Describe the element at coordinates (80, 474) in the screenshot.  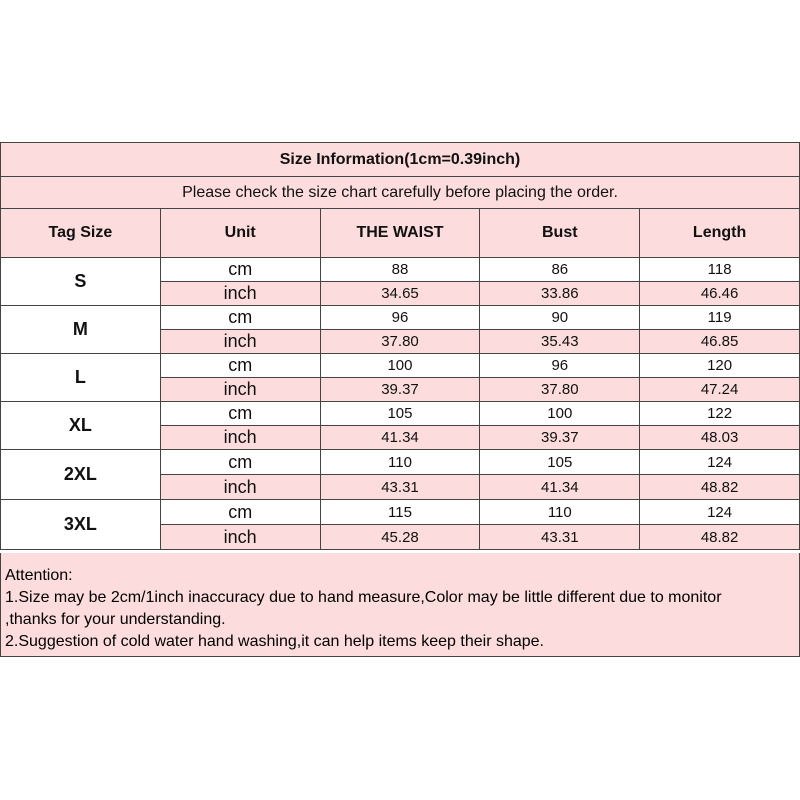
I see `tag-size: 2XL` at that location.